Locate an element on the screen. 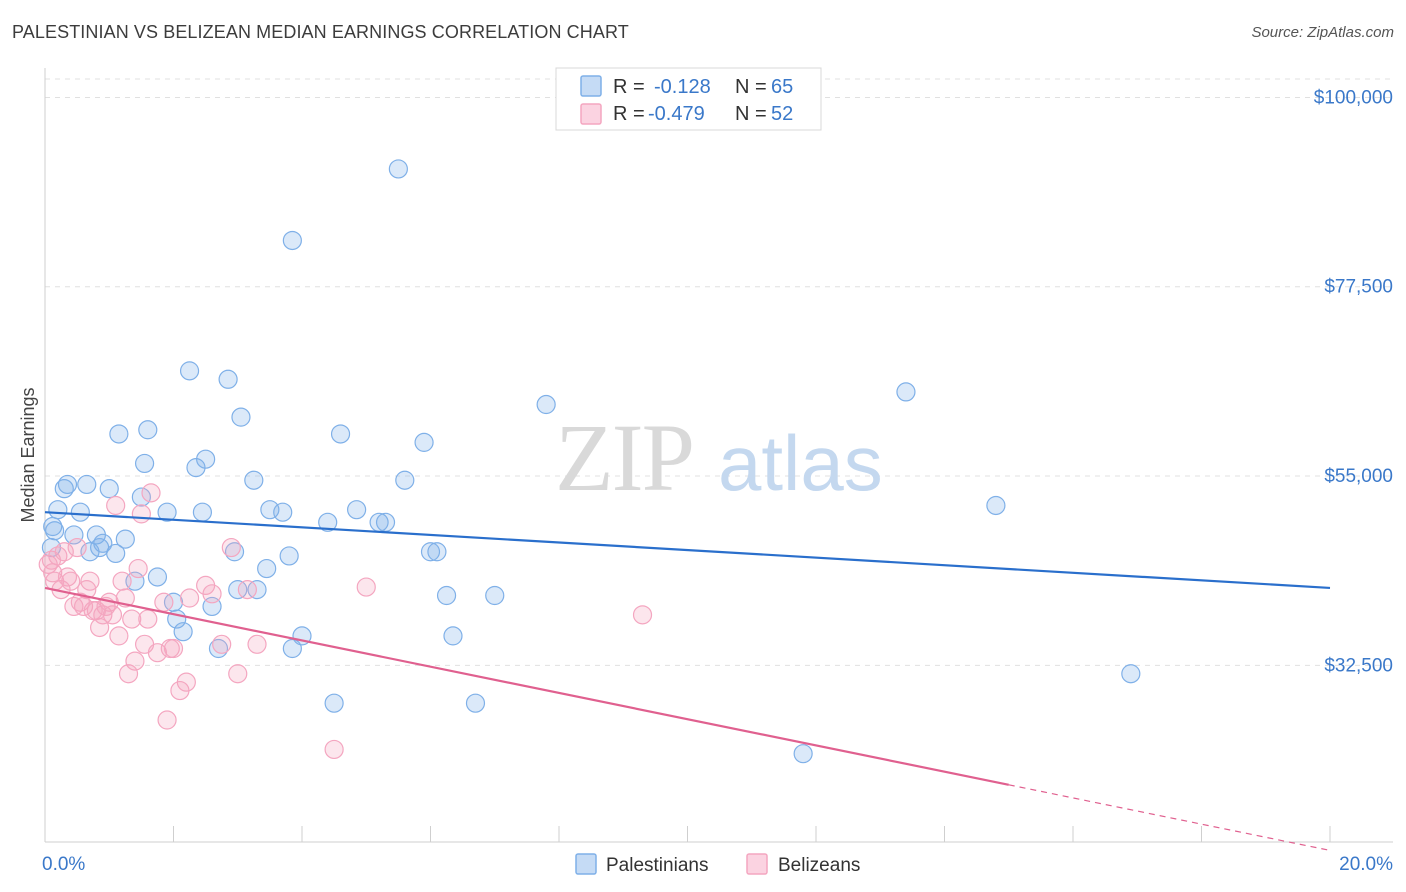 The width and height of the screenshot is (1406, 892). bottom-legend-belizeans: Belizeans is located at coordinates (819, 865).